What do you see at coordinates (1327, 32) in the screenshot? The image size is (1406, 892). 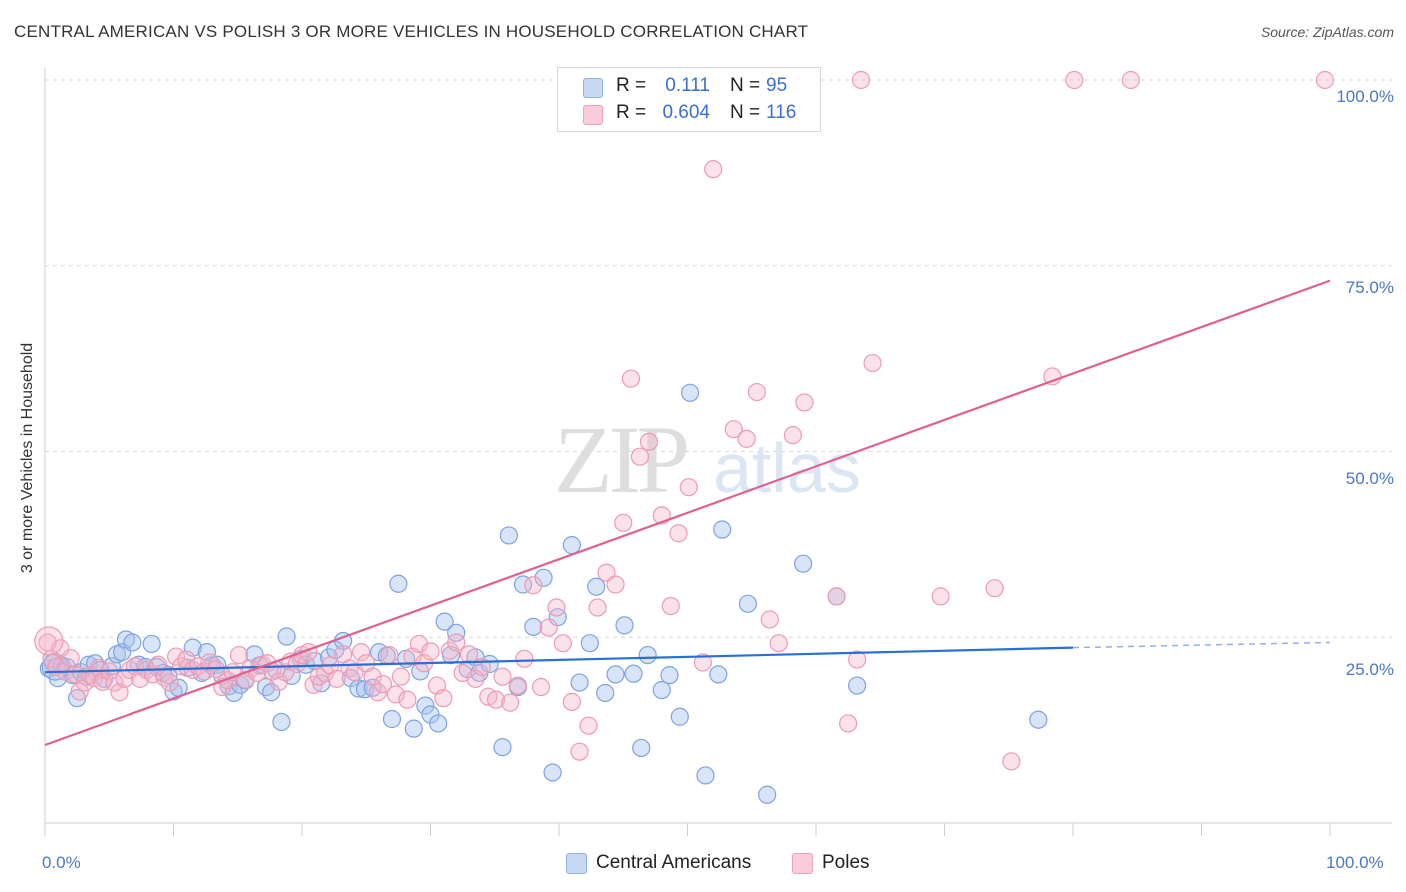 I see `source-credit: Source: ZipAtlas.com` at bounding box center [1327, 32].